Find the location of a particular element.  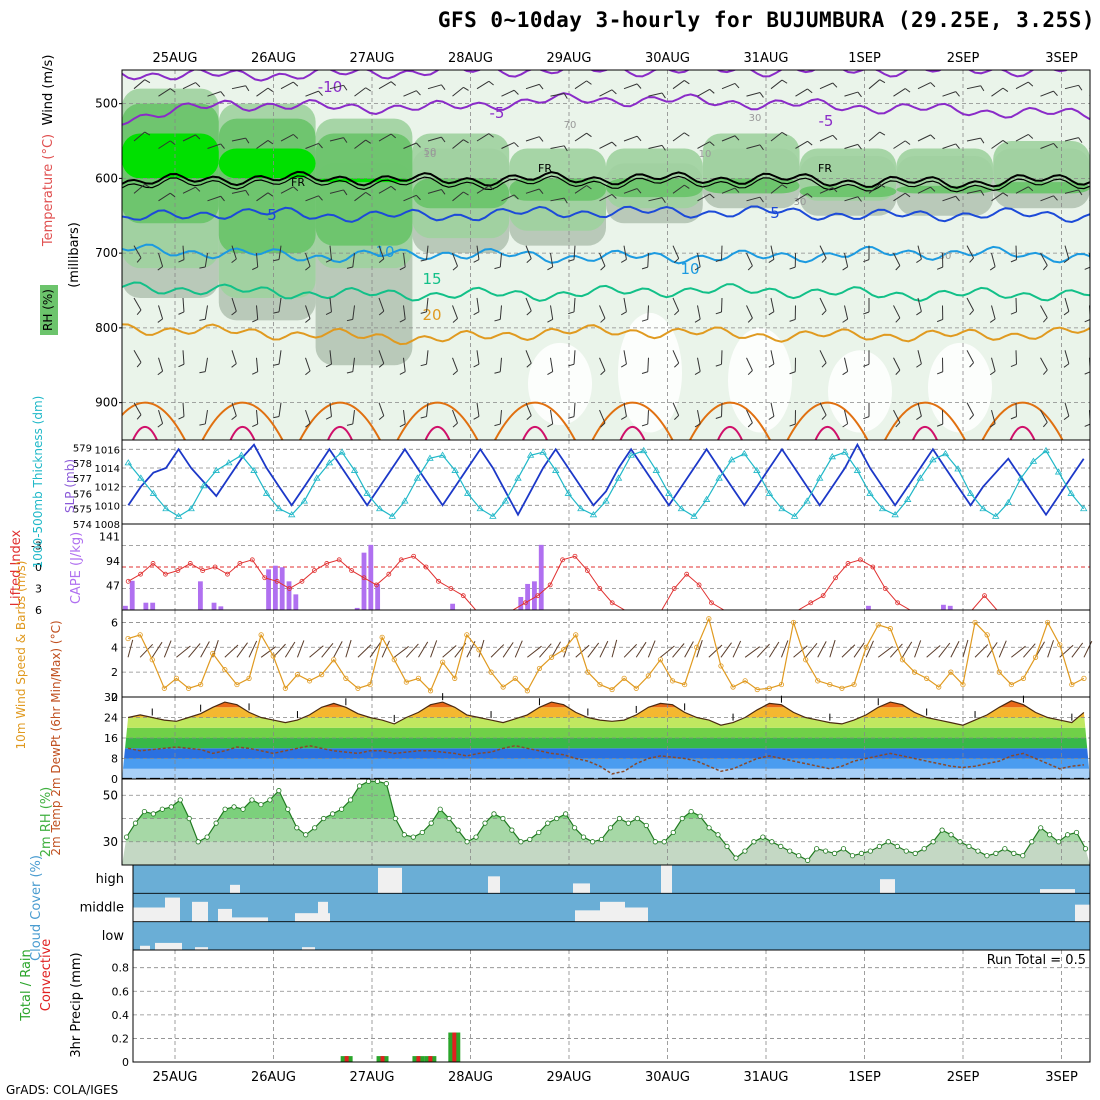

precip-conv-bar is located at coordinates (382, 1059).